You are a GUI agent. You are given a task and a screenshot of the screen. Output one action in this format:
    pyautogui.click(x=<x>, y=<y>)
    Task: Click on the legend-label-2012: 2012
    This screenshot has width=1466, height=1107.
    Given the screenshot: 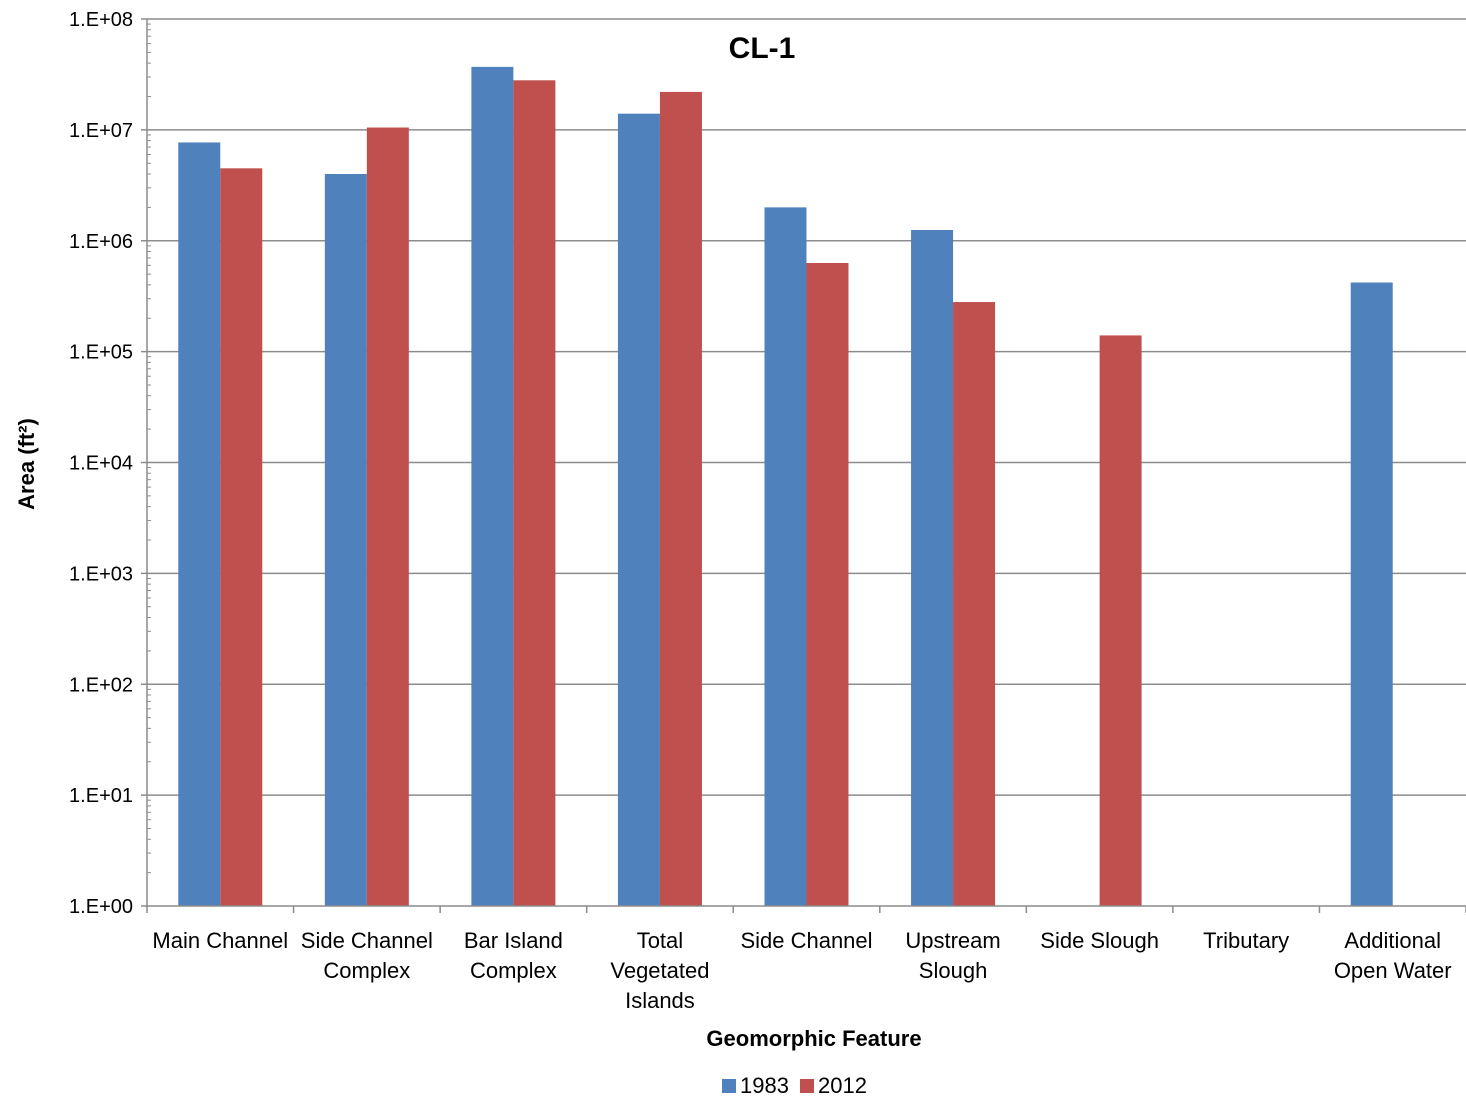 What is the action you would take?
    pyautogui.click(x=842, y=1085)
    